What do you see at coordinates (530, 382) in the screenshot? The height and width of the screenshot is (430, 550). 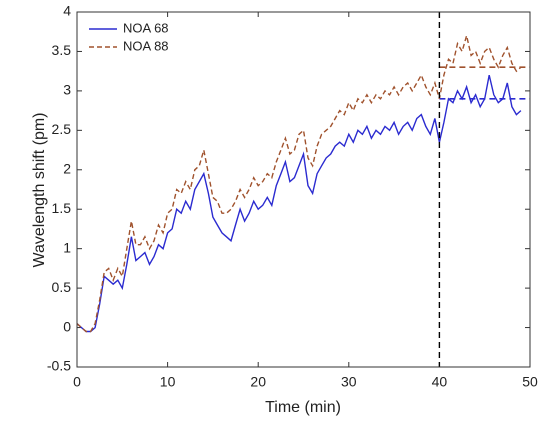 I see `x-tick-label: 50` at bounding box center [530, 382].